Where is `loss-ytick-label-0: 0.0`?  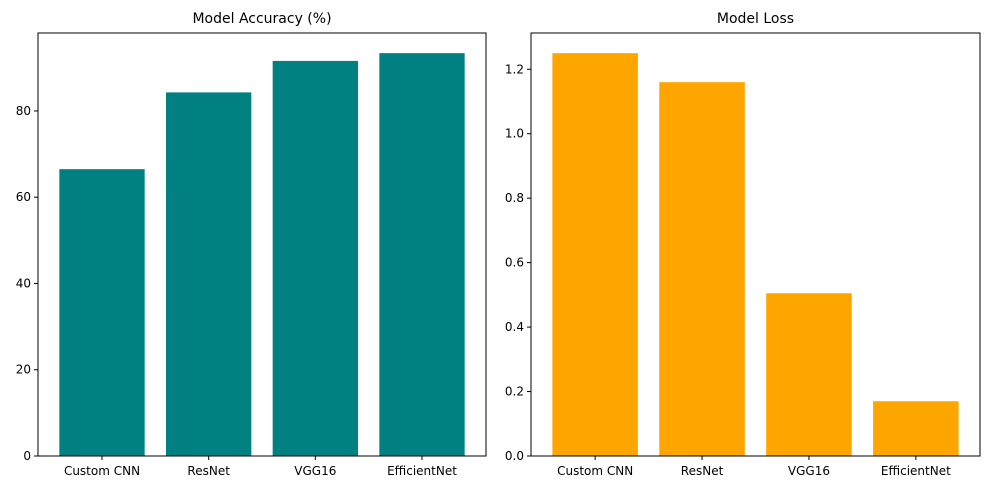
loss-ytick-label-0: 0.0 is located at coordinates (514, 456).